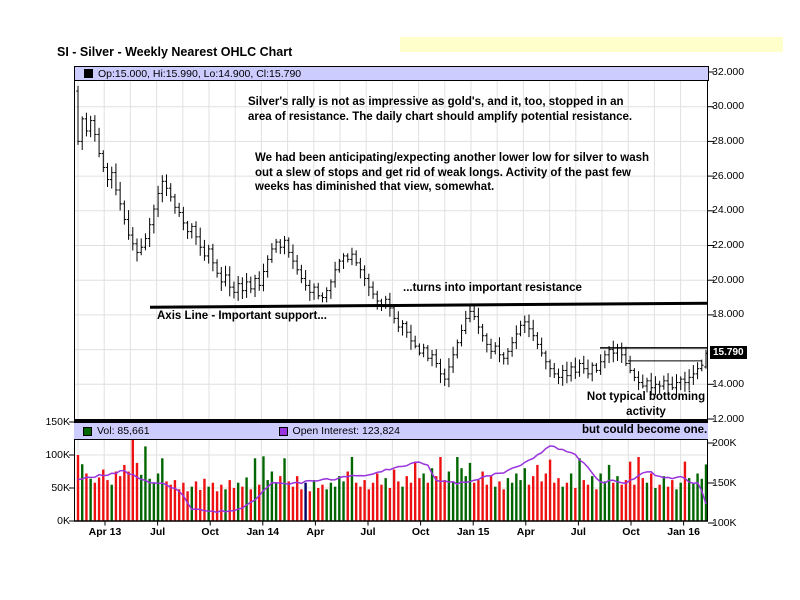 The height and width of the screenshot is (600, 800). What do you see at coordinates (123, 431) in the screenshot?
I see `volume-label: Vol: 85,661` at bounding box center [123, 431].